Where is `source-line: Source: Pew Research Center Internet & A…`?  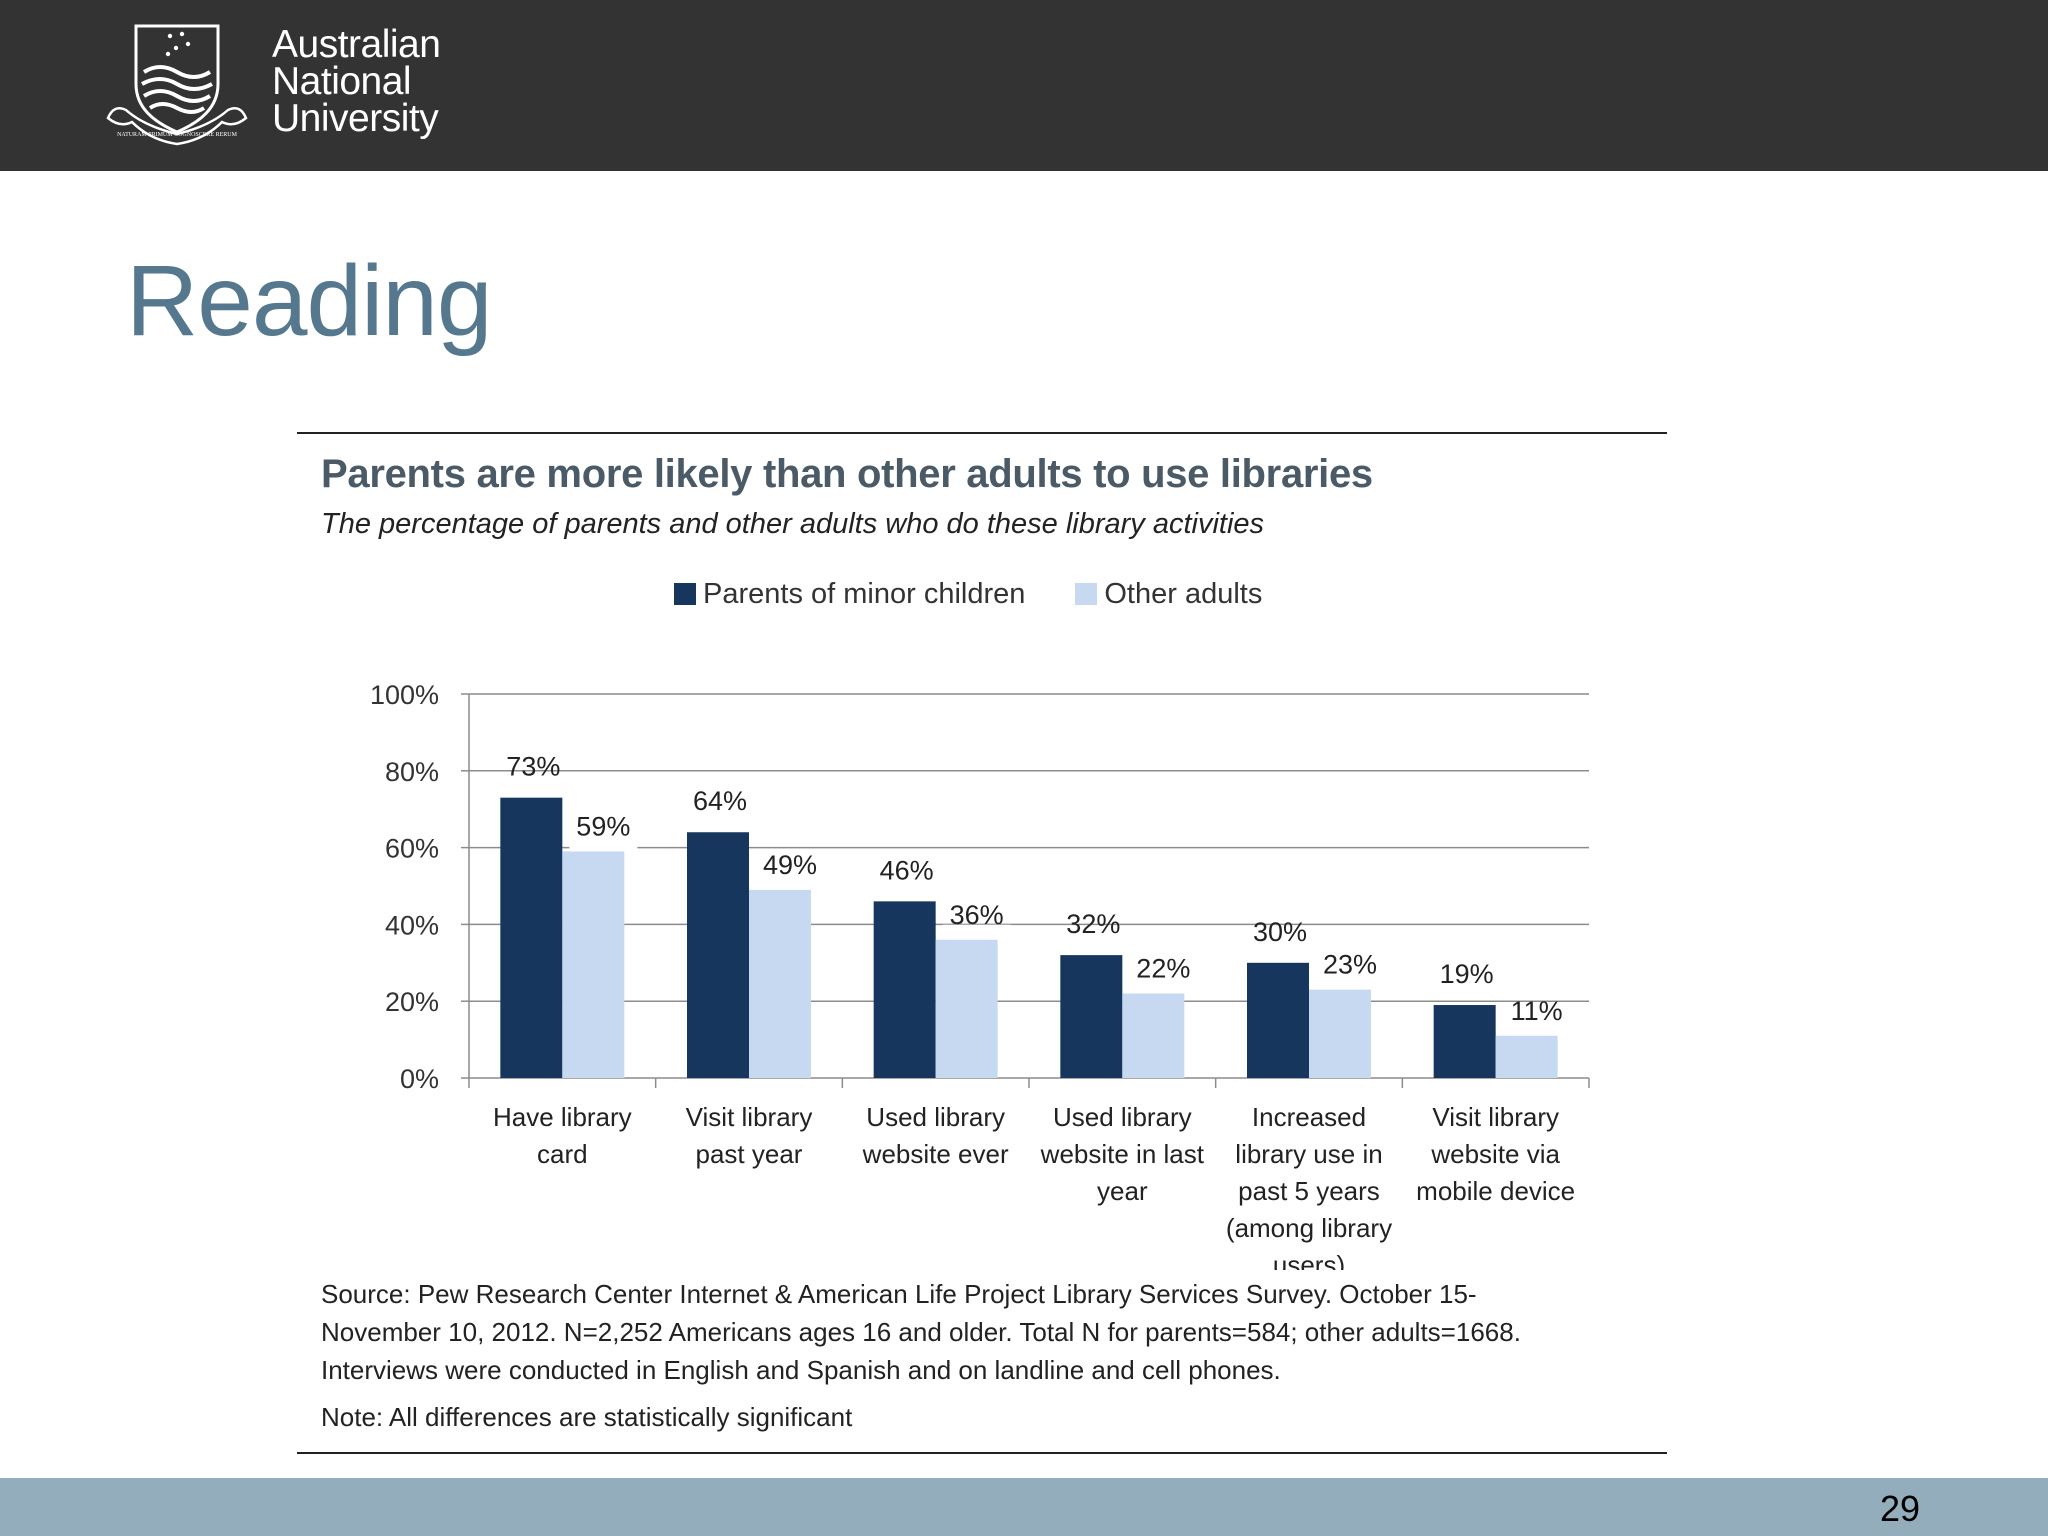
source-line: Source: Pew Research Center Internet & A… is located at coordinates (899, 1294).